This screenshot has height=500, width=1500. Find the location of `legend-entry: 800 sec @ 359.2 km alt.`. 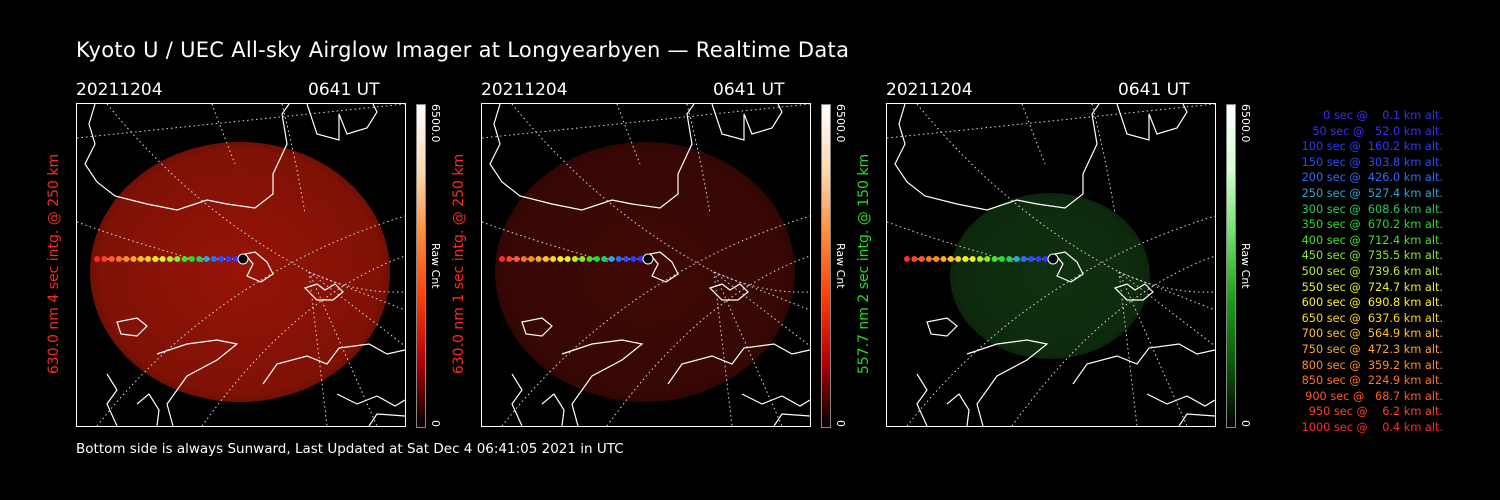

legend-entry: 800 sec @ 359.2 km alt. is located at coordinates (1370, 365).